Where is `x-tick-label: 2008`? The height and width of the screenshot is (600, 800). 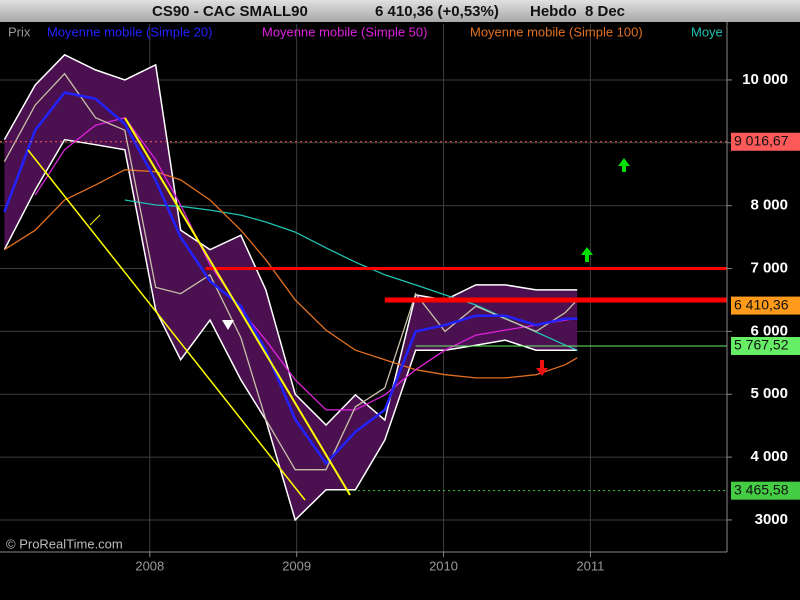 x-tick-label: 2008 is located at coordinates (149, 565).